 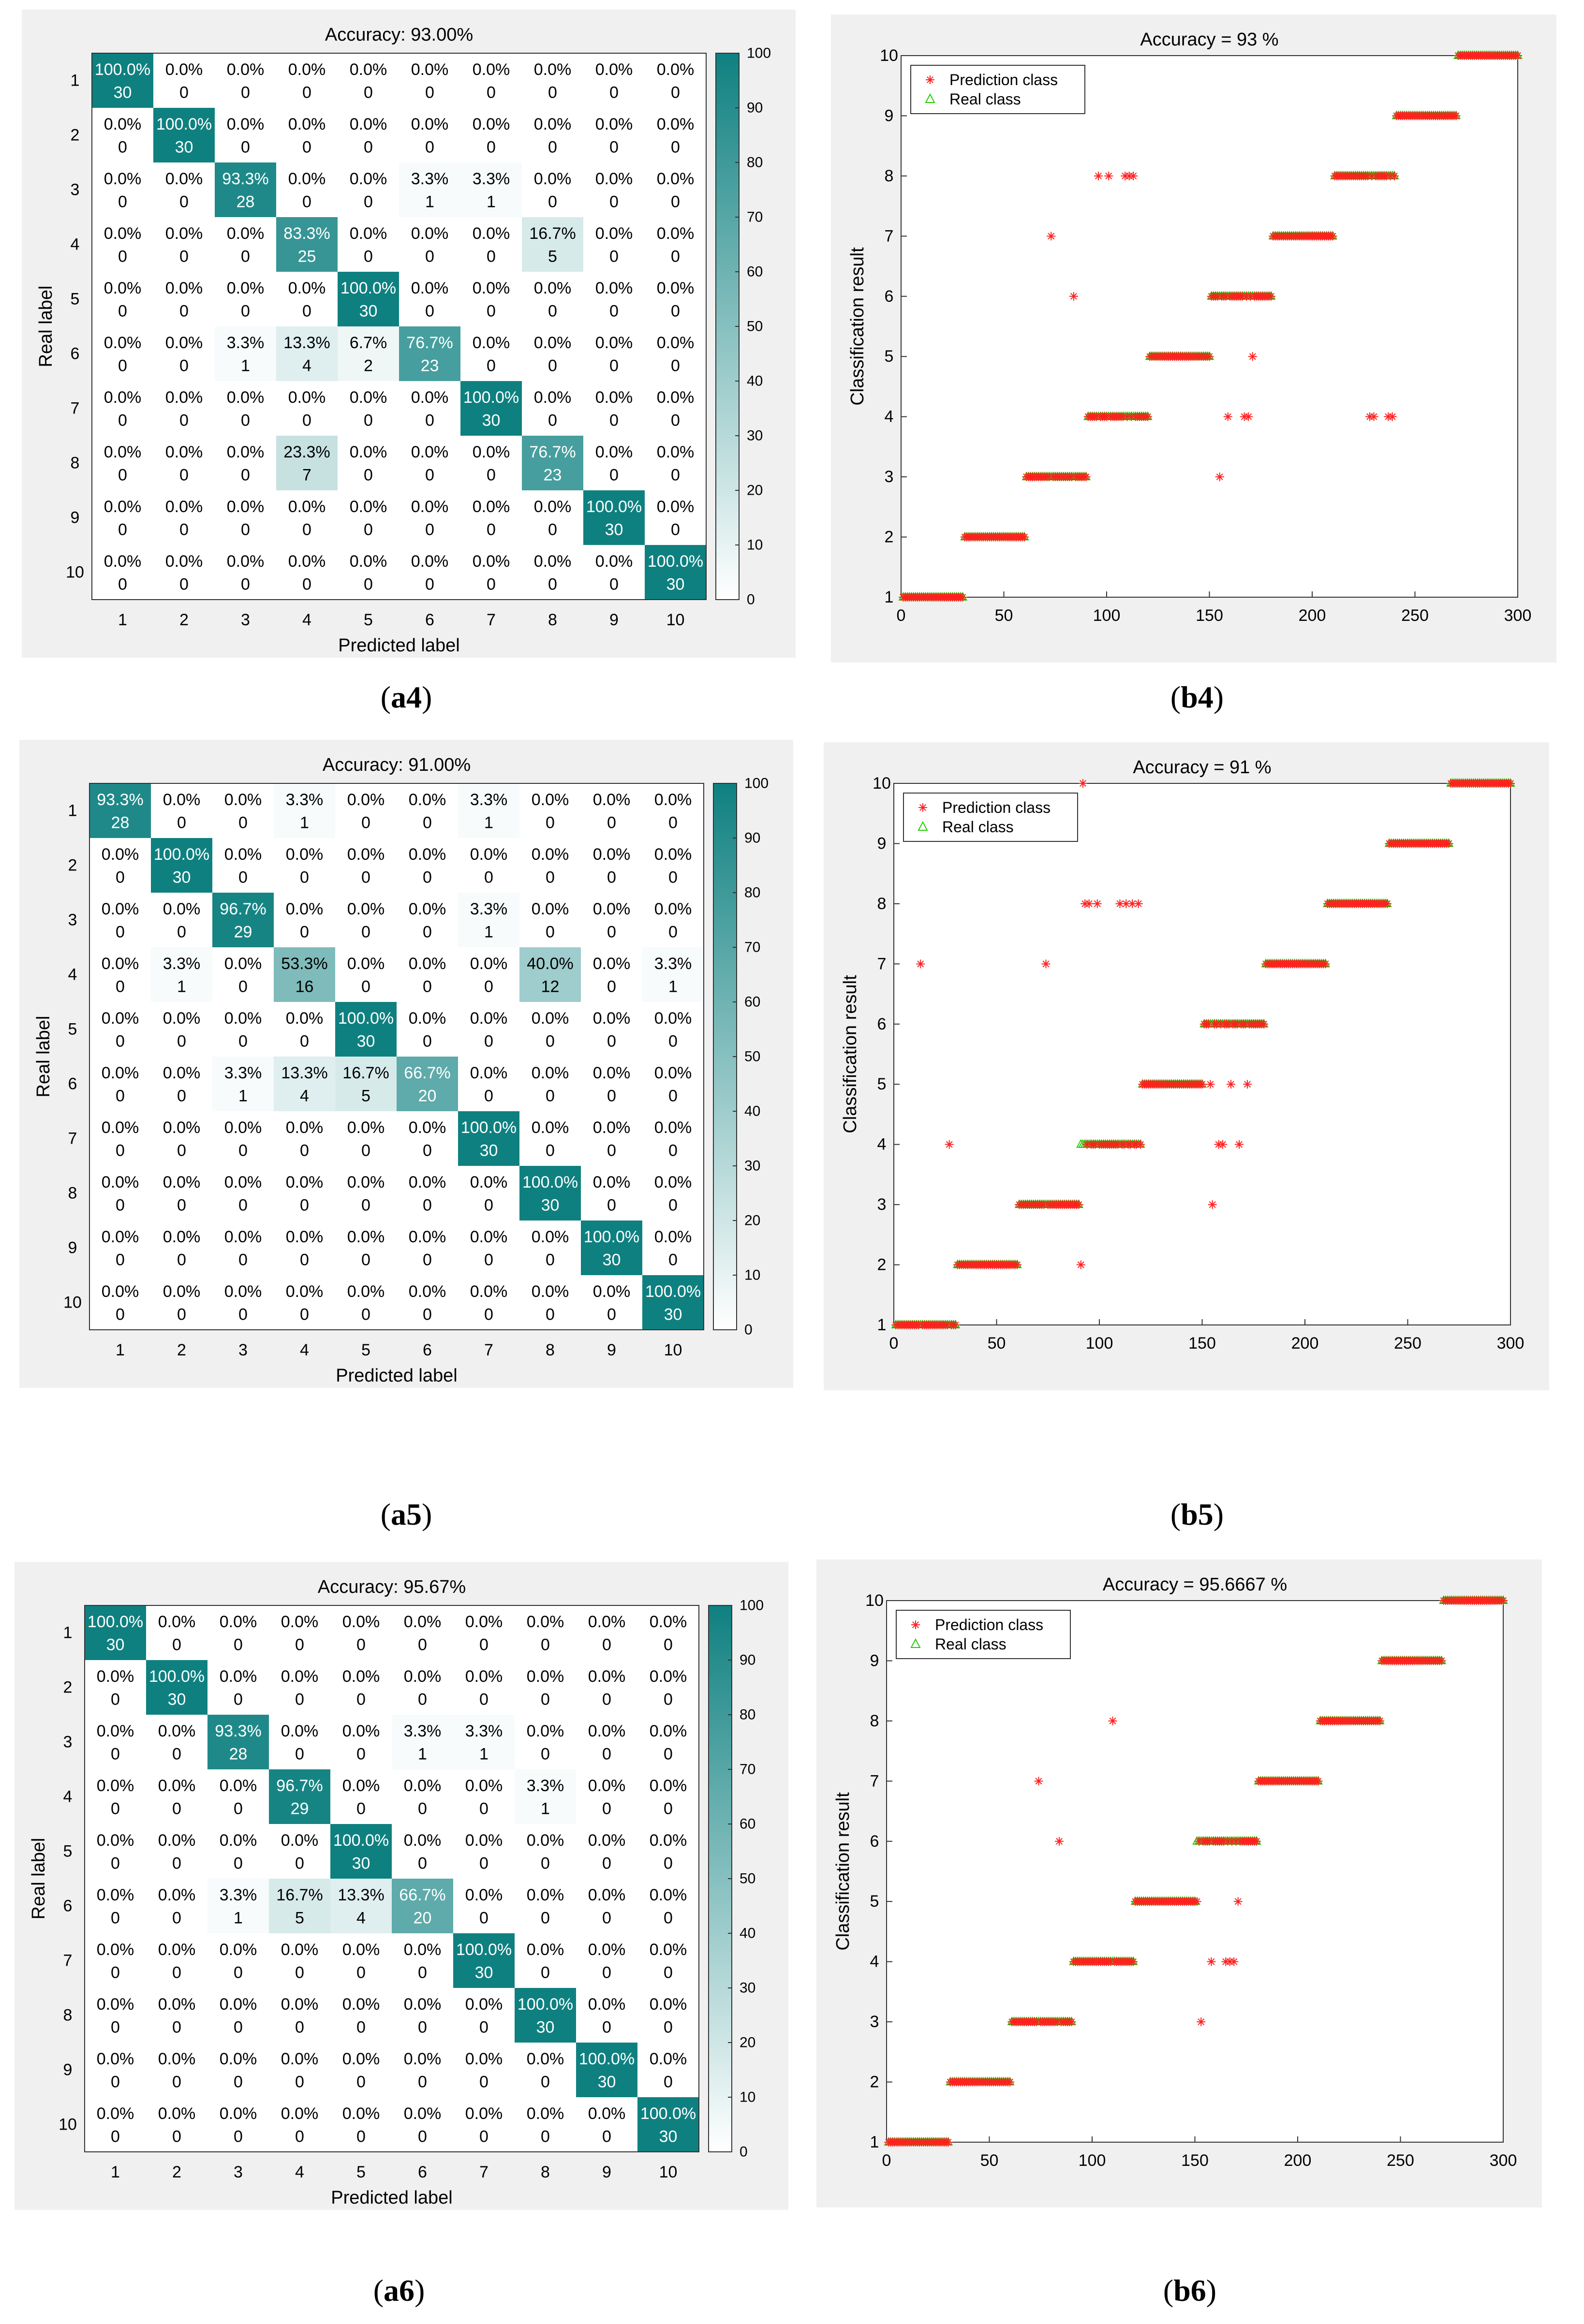 I want to click on chart-title: Accuracy: 95.67%, so click(x=392, y=1587).